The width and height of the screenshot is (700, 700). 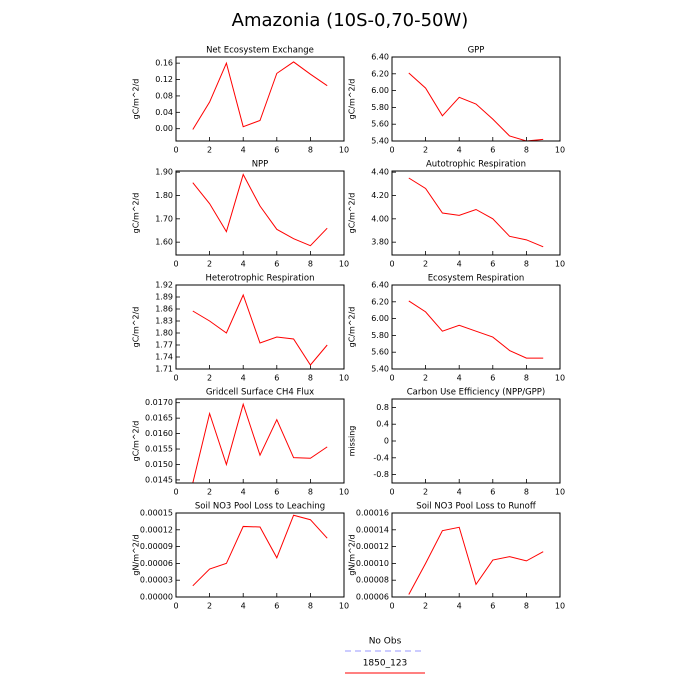 I want to click on y-tick-label: 0, so click(x=386, y=441).